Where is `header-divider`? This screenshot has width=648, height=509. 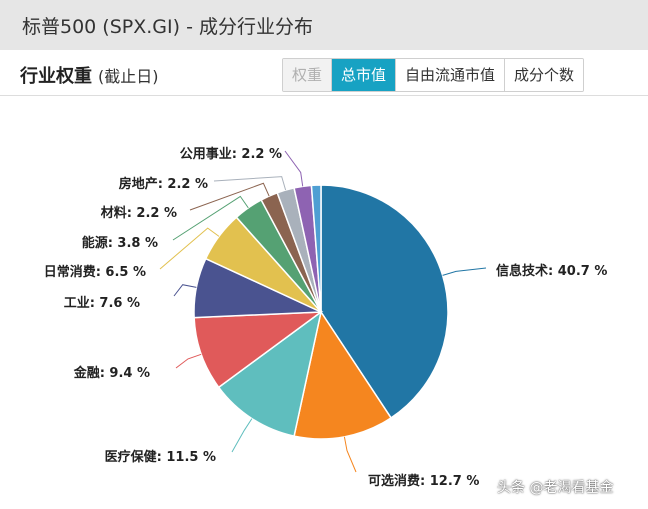
header-divider is located at coordinates (324, 95).